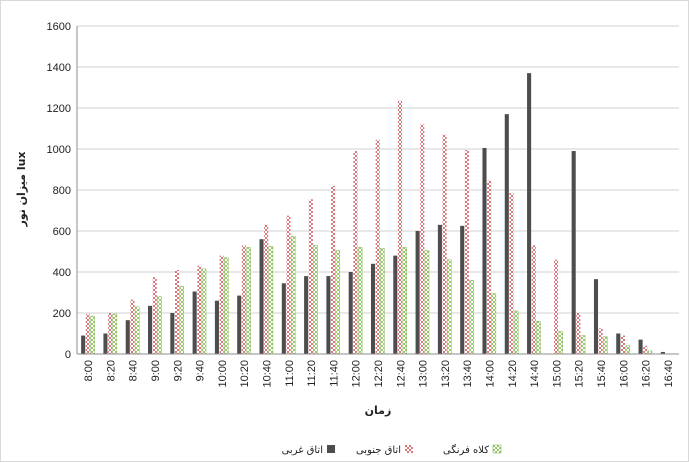 This screenshot has width=689, height=463. What do you see at coordinates (178, 370) in the screenshot?
I see `x-tick-label: 9:20` at bounding box center [178, 370].